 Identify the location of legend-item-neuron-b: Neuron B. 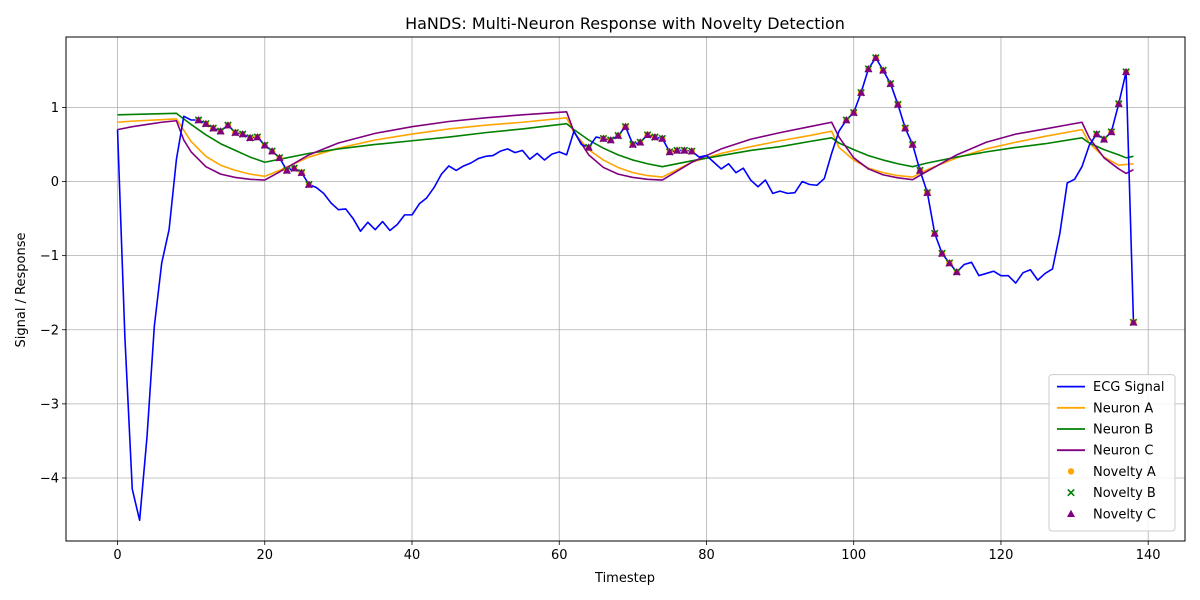
(1105, 430).